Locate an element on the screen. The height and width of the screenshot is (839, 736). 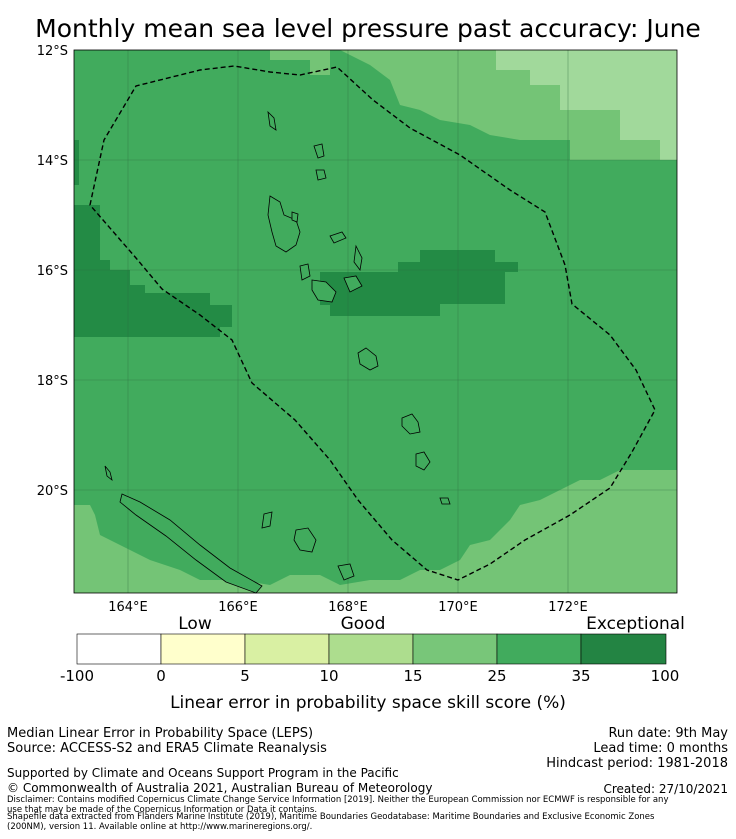
lat-label: 12°S is located at coordinates (52, 51).